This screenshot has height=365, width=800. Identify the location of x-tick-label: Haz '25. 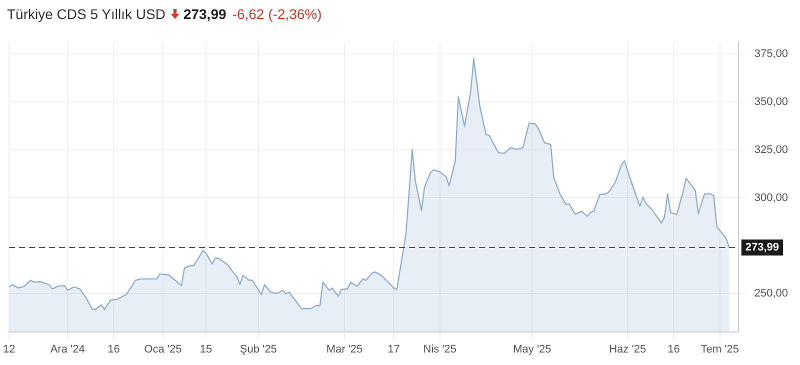
(627, 349).